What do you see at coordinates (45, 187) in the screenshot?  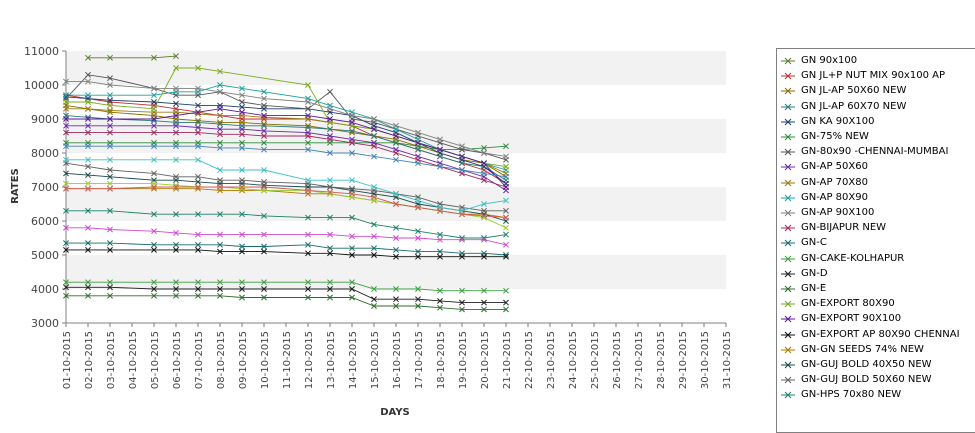 I see `y-tick-label: 7000` at bounding box center [45, 187].